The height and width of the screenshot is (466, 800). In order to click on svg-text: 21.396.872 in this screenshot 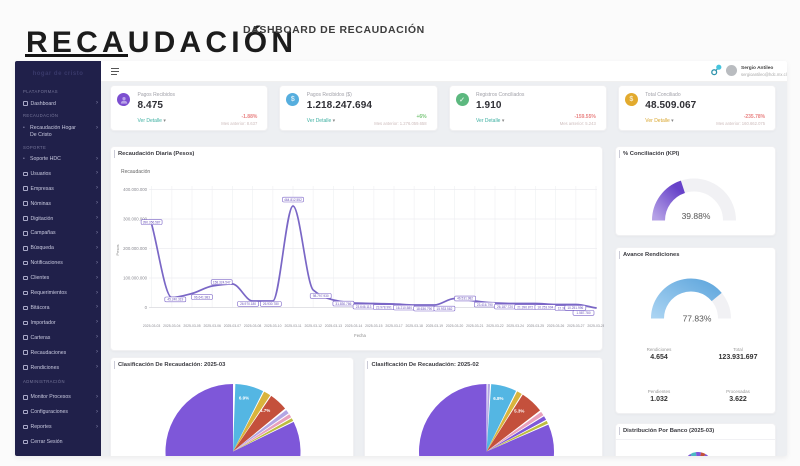, I will do `click(525, 307)`.